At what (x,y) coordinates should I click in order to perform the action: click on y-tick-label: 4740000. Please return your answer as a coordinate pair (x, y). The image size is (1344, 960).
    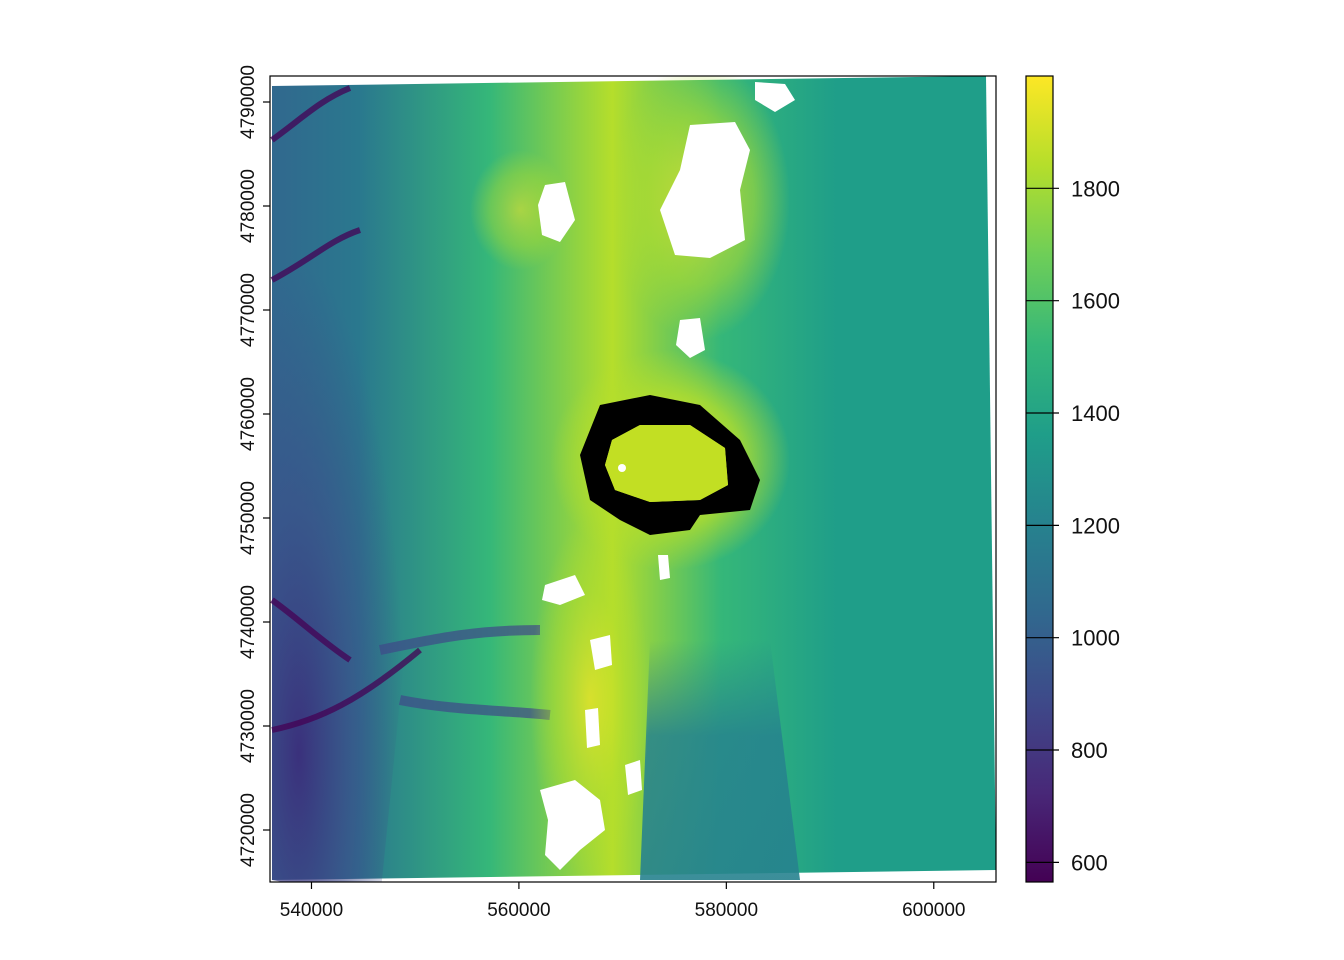
    Looking at the image, I should click on (248, 622).